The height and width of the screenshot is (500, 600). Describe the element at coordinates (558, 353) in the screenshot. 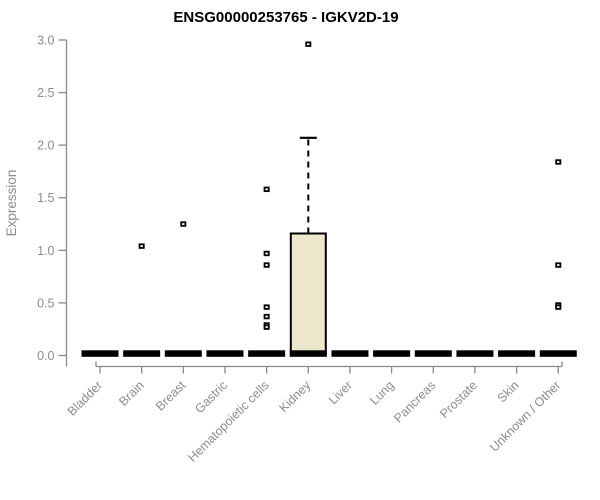

I see `median-line-unknown-other` at that location.